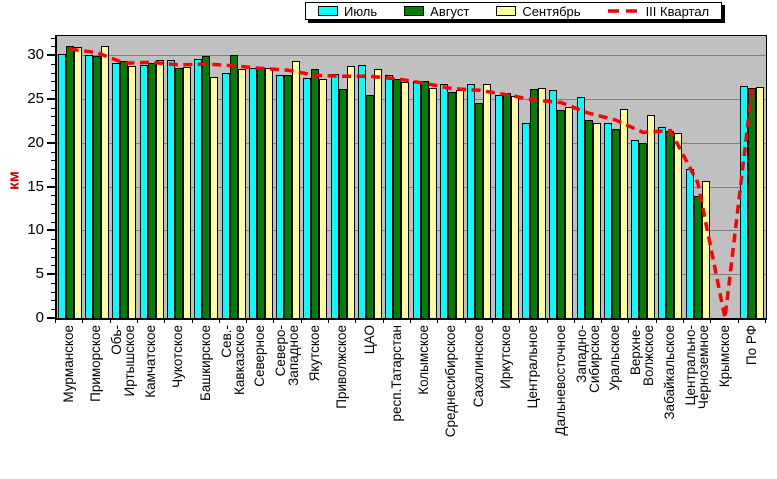 The width and height of the screenshot is (777, 479). What do you see at coordinates (451, 381) in the screenshot?
I see `x-axis-label: Среднесибирское` at bounding box center [451, 381].